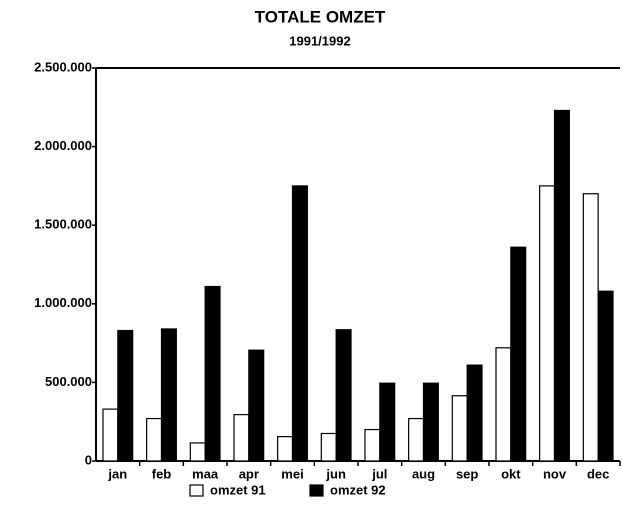 The image size is (623, 505). What do you see at coordinates (63, 66) in the screenshot?
I see `y-tick-label: 2.500.000` at bounding box center [63, 66].